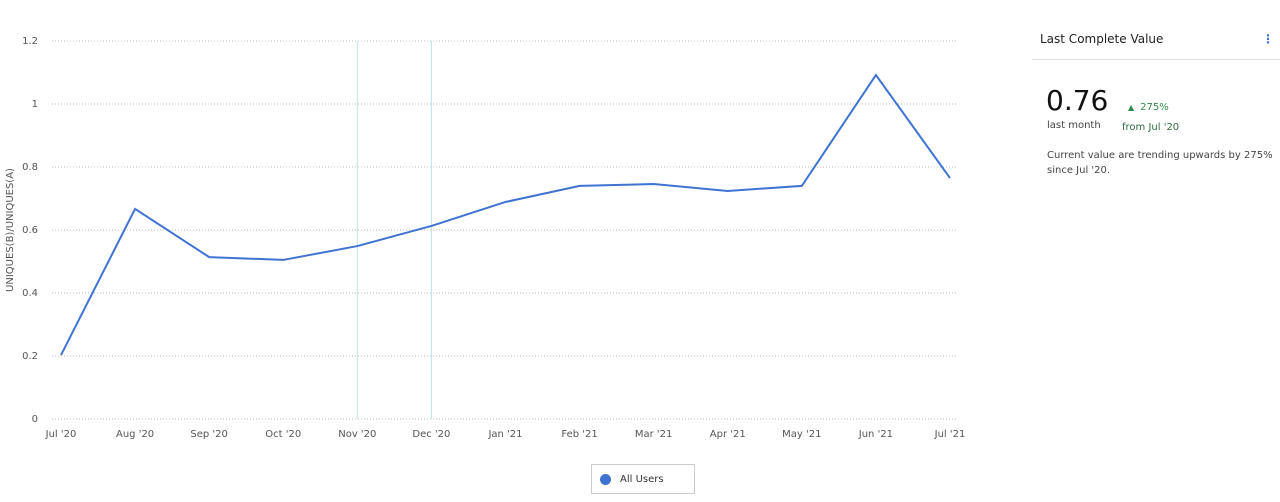  What do you see at coordinates (1154, 107) in the screenshot?
I see `change-value: 275%` at bounding box center [1154, 107].